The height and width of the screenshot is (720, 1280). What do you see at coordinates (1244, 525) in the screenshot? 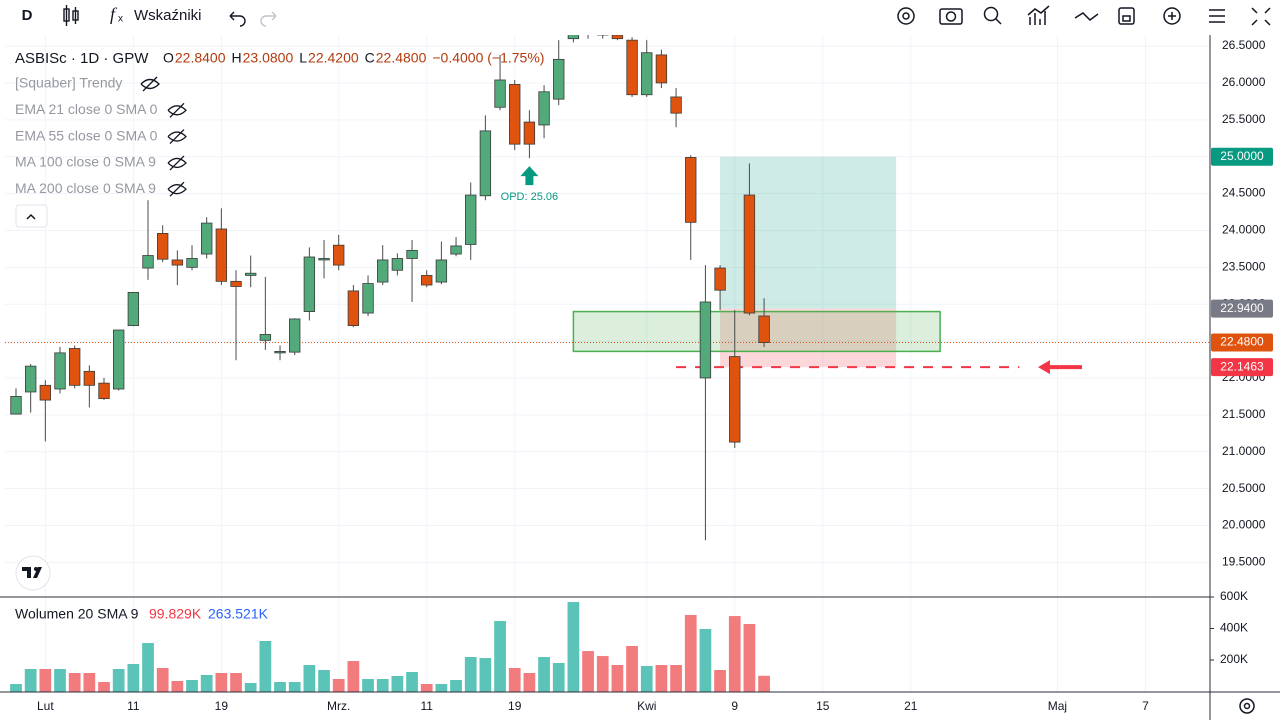
I see `y-tick-label: 20.0000` at bounding box center [1244, 525].